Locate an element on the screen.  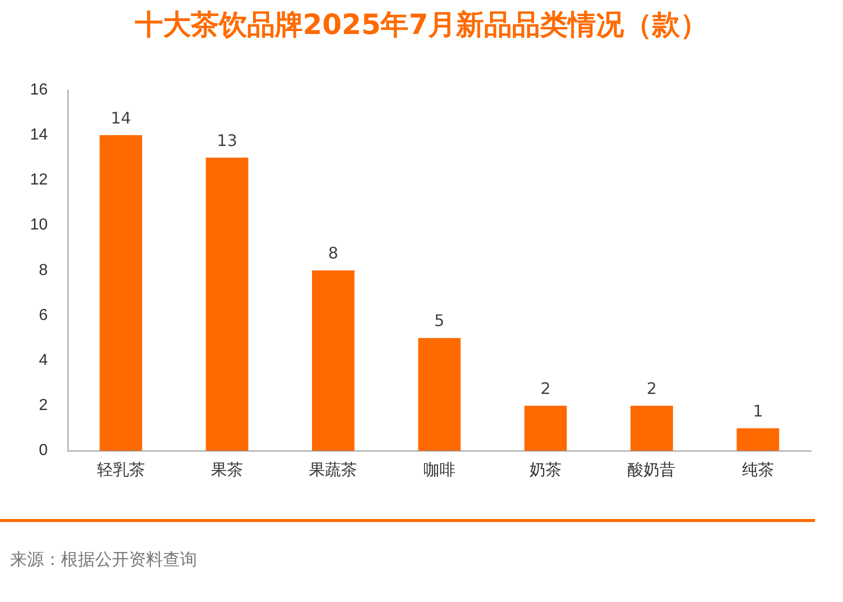
y-tick-label: 2 is located at coordinates (43, 405).